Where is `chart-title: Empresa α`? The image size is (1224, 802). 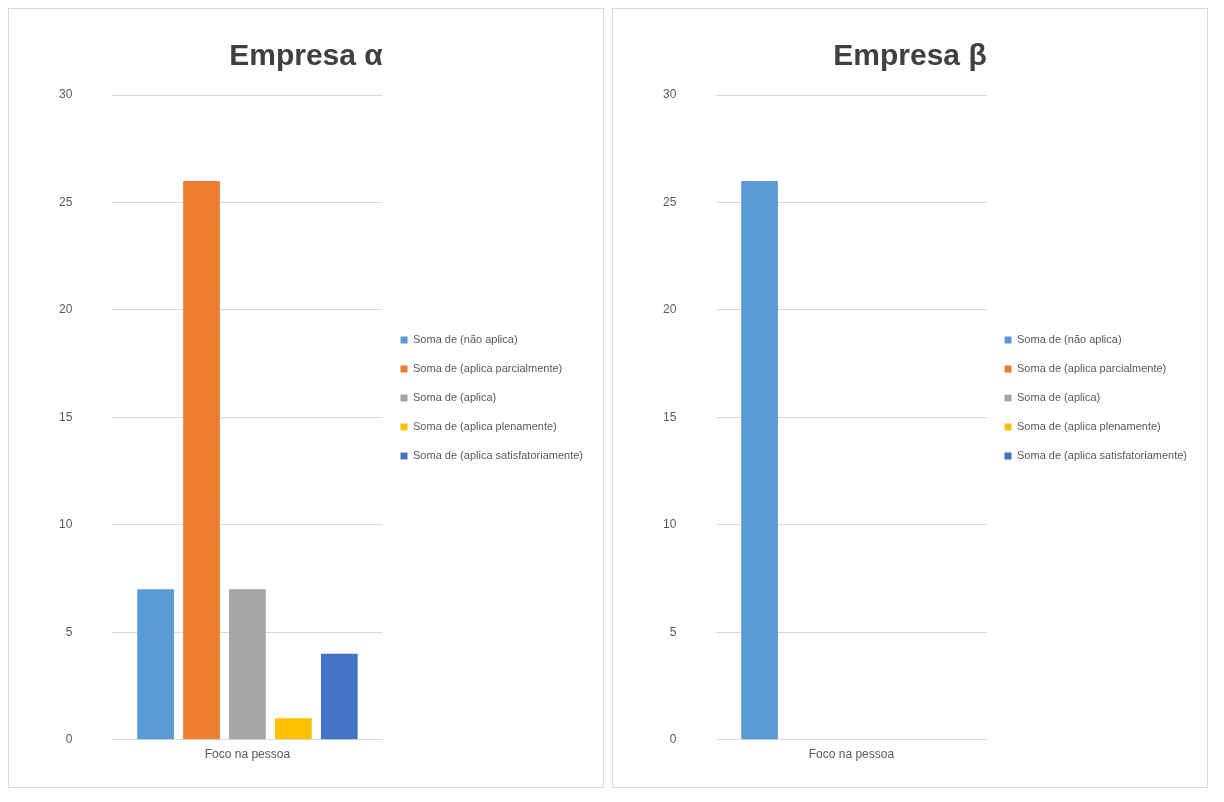 chart-title: Empresa α is located at coordinates (306, 55).